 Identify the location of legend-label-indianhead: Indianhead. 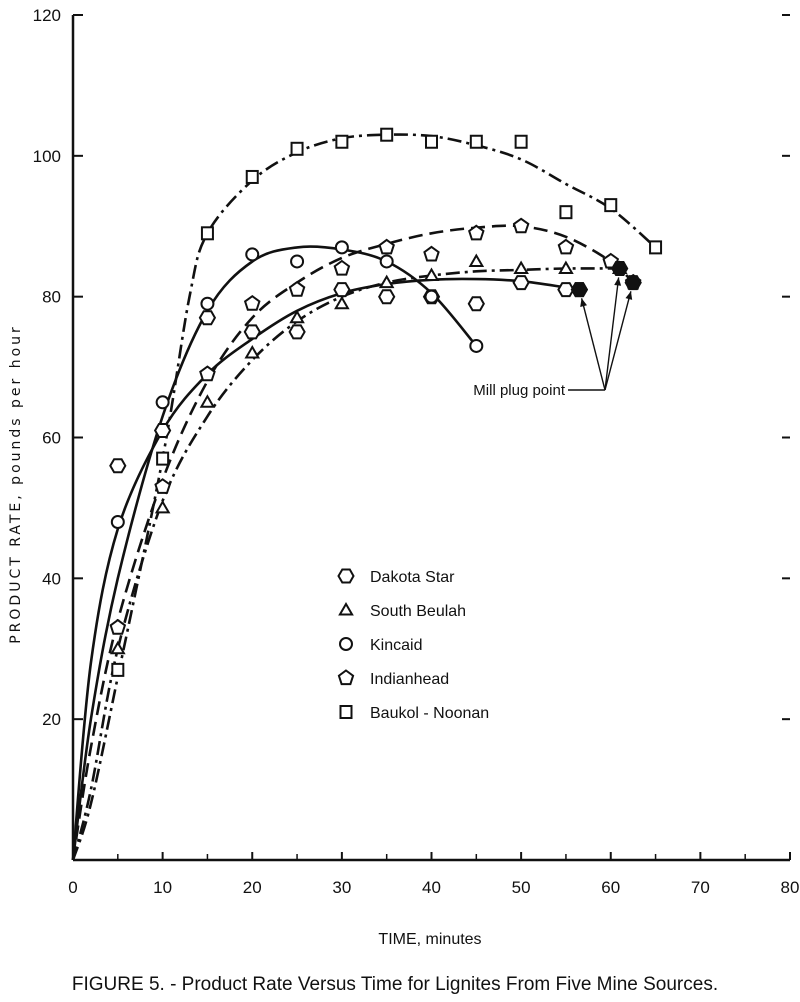
(409, 679).